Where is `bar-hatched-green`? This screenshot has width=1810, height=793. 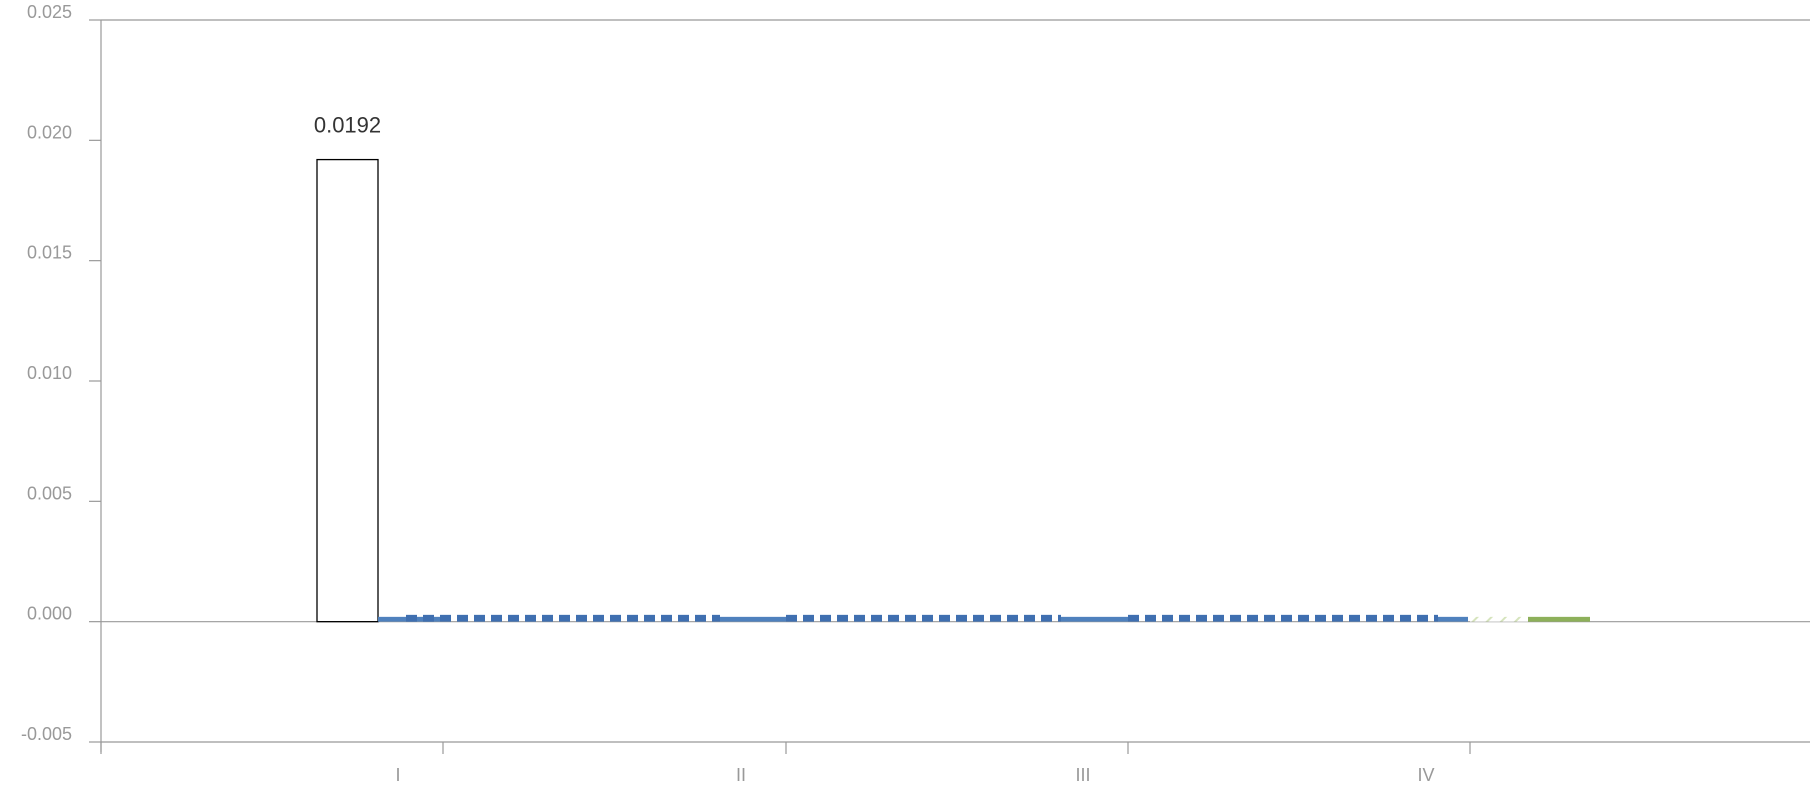 bar-hatched-green is located at coordinates (1499, 619).